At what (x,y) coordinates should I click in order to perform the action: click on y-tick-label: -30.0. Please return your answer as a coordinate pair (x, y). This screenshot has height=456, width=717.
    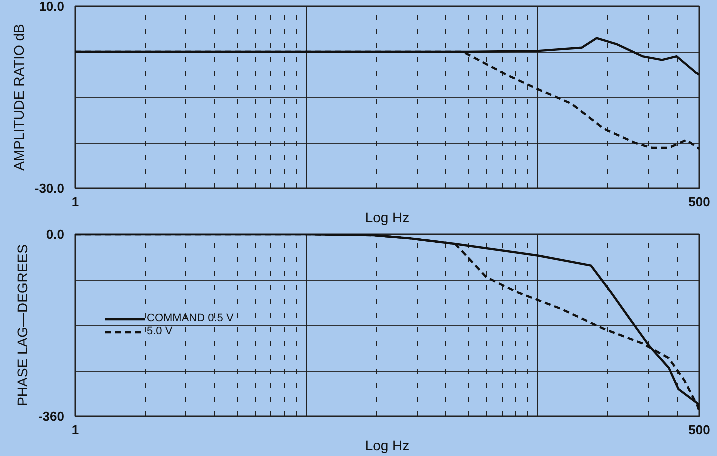
    Looking at the image, I should click on (49, 188).